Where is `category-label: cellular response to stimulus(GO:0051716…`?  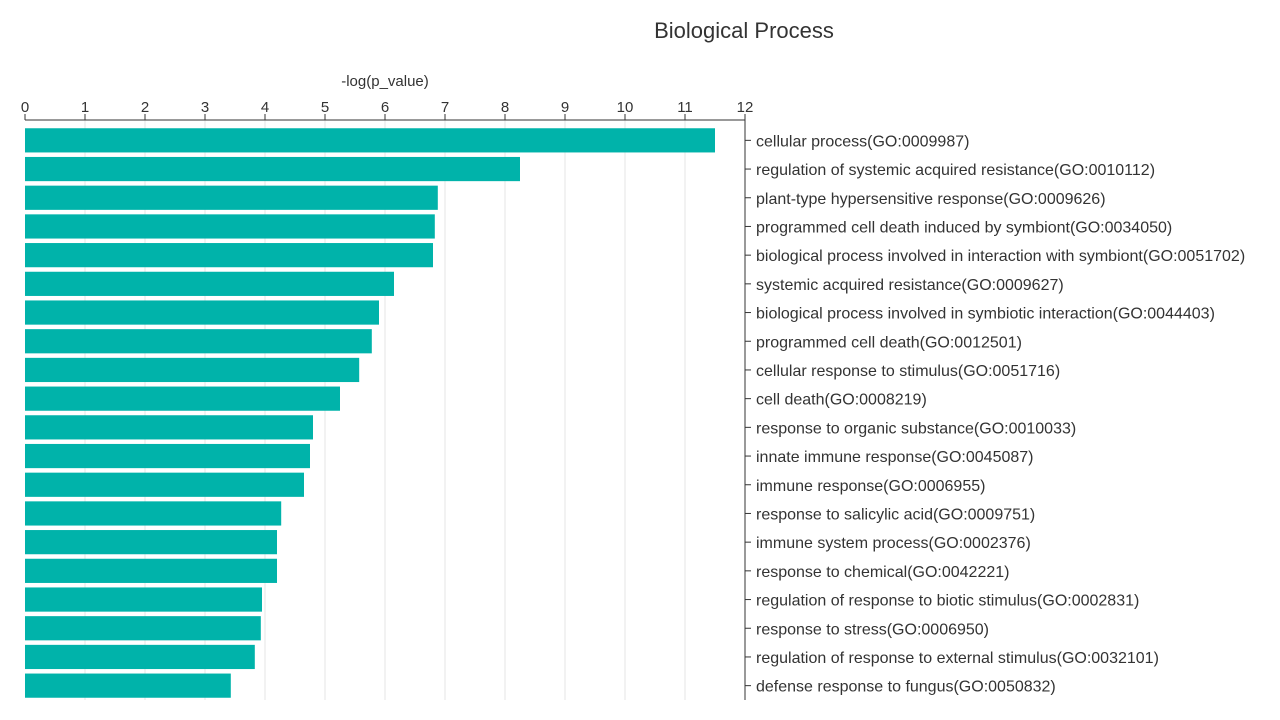
category-label: cellular response to stimulus(GO:0051716… is located at coordinates (908, 371).